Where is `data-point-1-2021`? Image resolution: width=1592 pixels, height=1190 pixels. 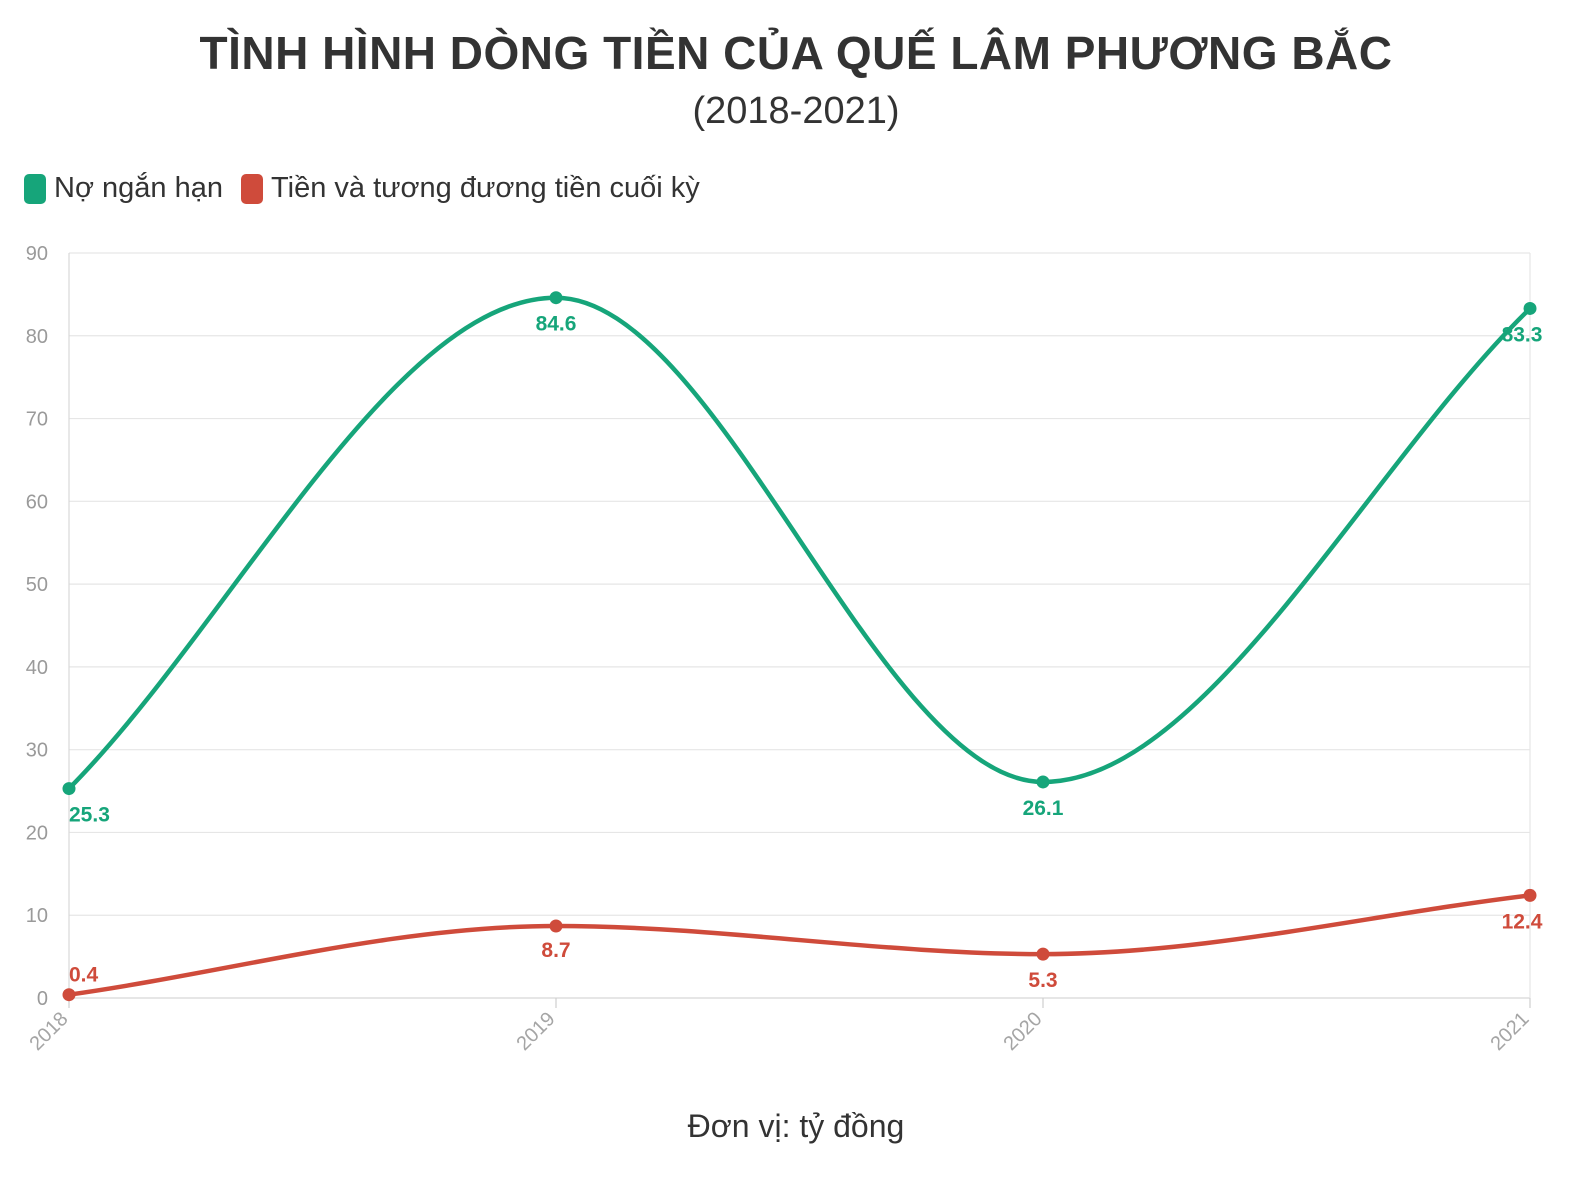 data-point-1-2021 is located at coordinates (1530, 895).